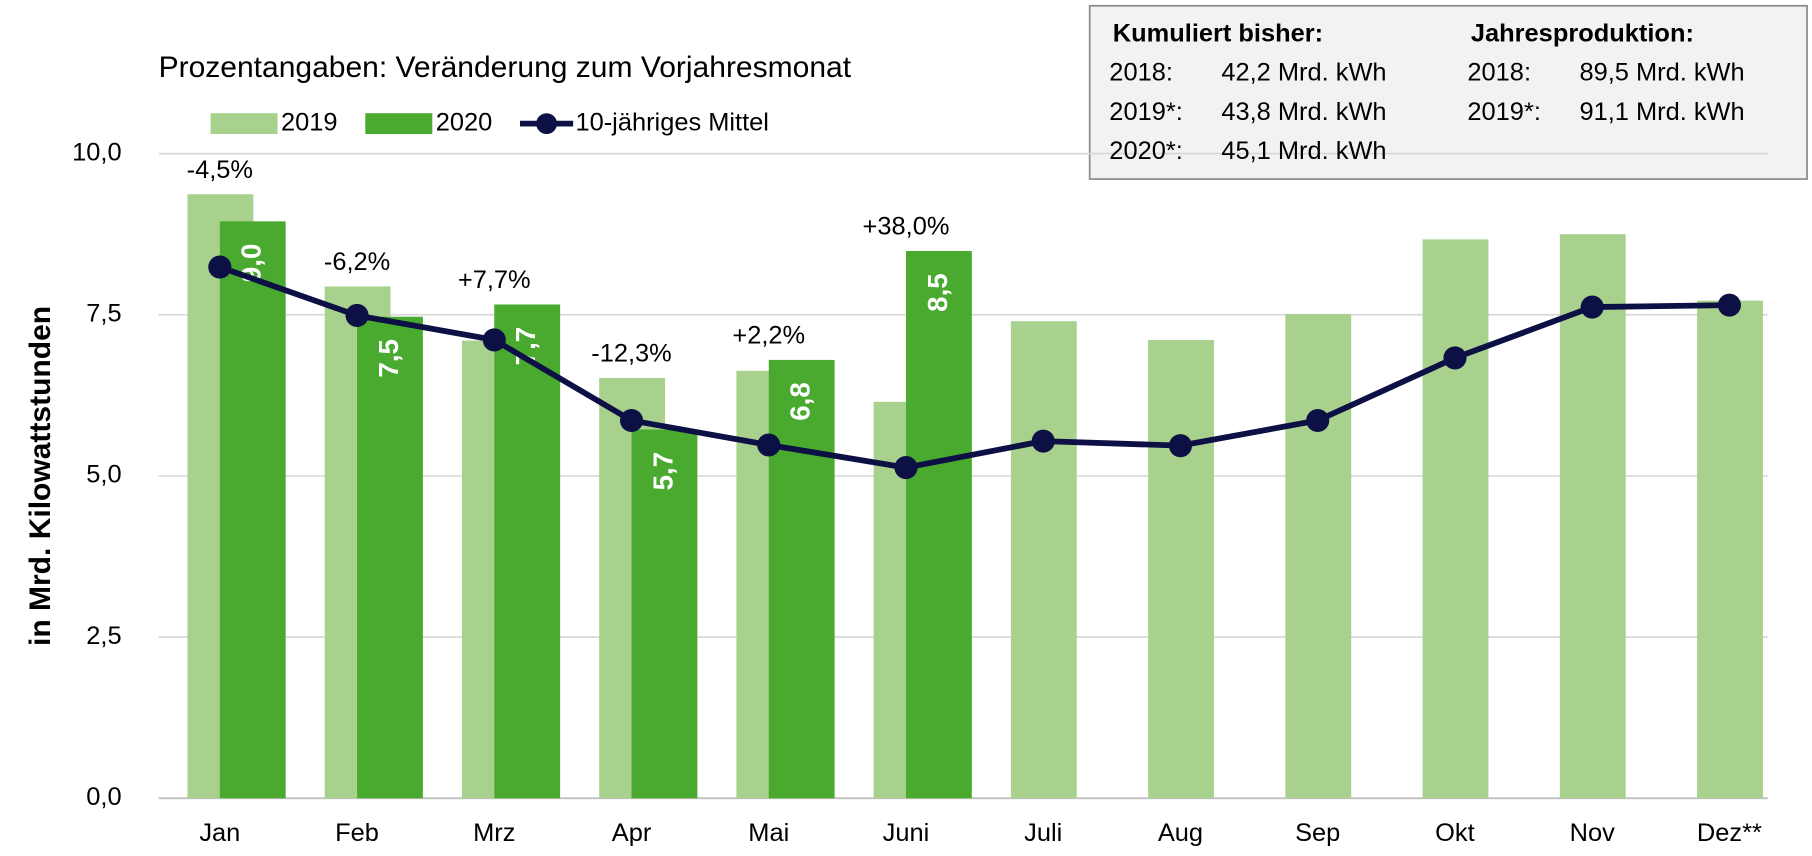  Describe the element at coordinates (768, 336) in the screenshot. I see `change-label: +2,2%` at that location.